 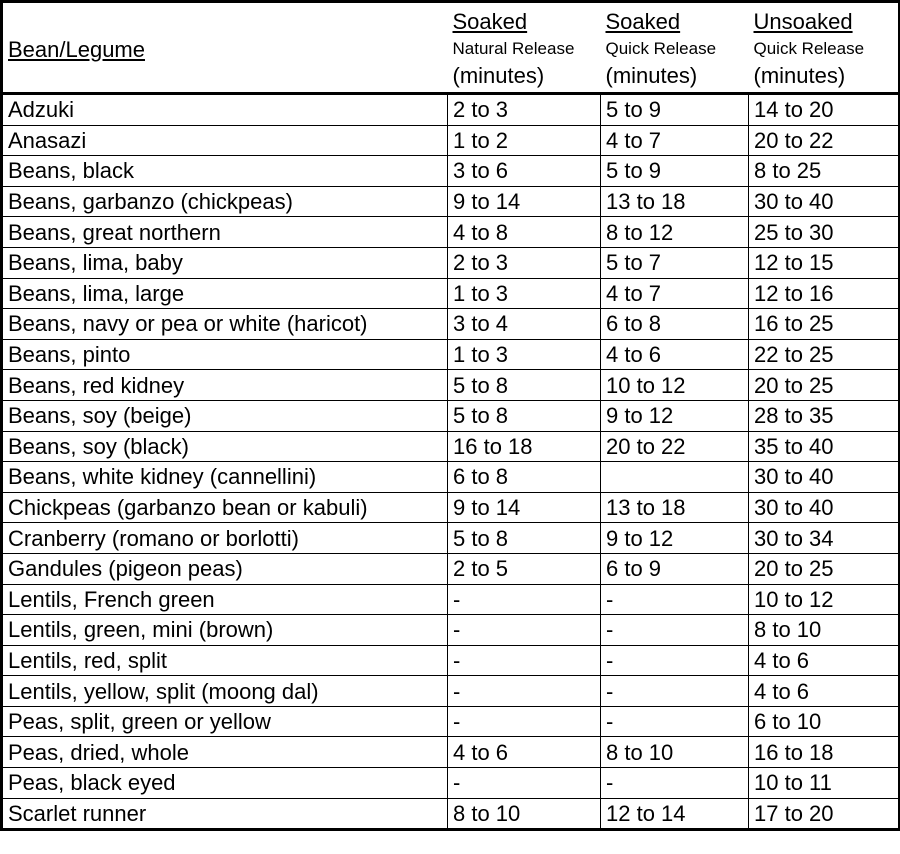 I want to click on soaked-quick-cell: 6 to 9, so click(x=674, y=568).